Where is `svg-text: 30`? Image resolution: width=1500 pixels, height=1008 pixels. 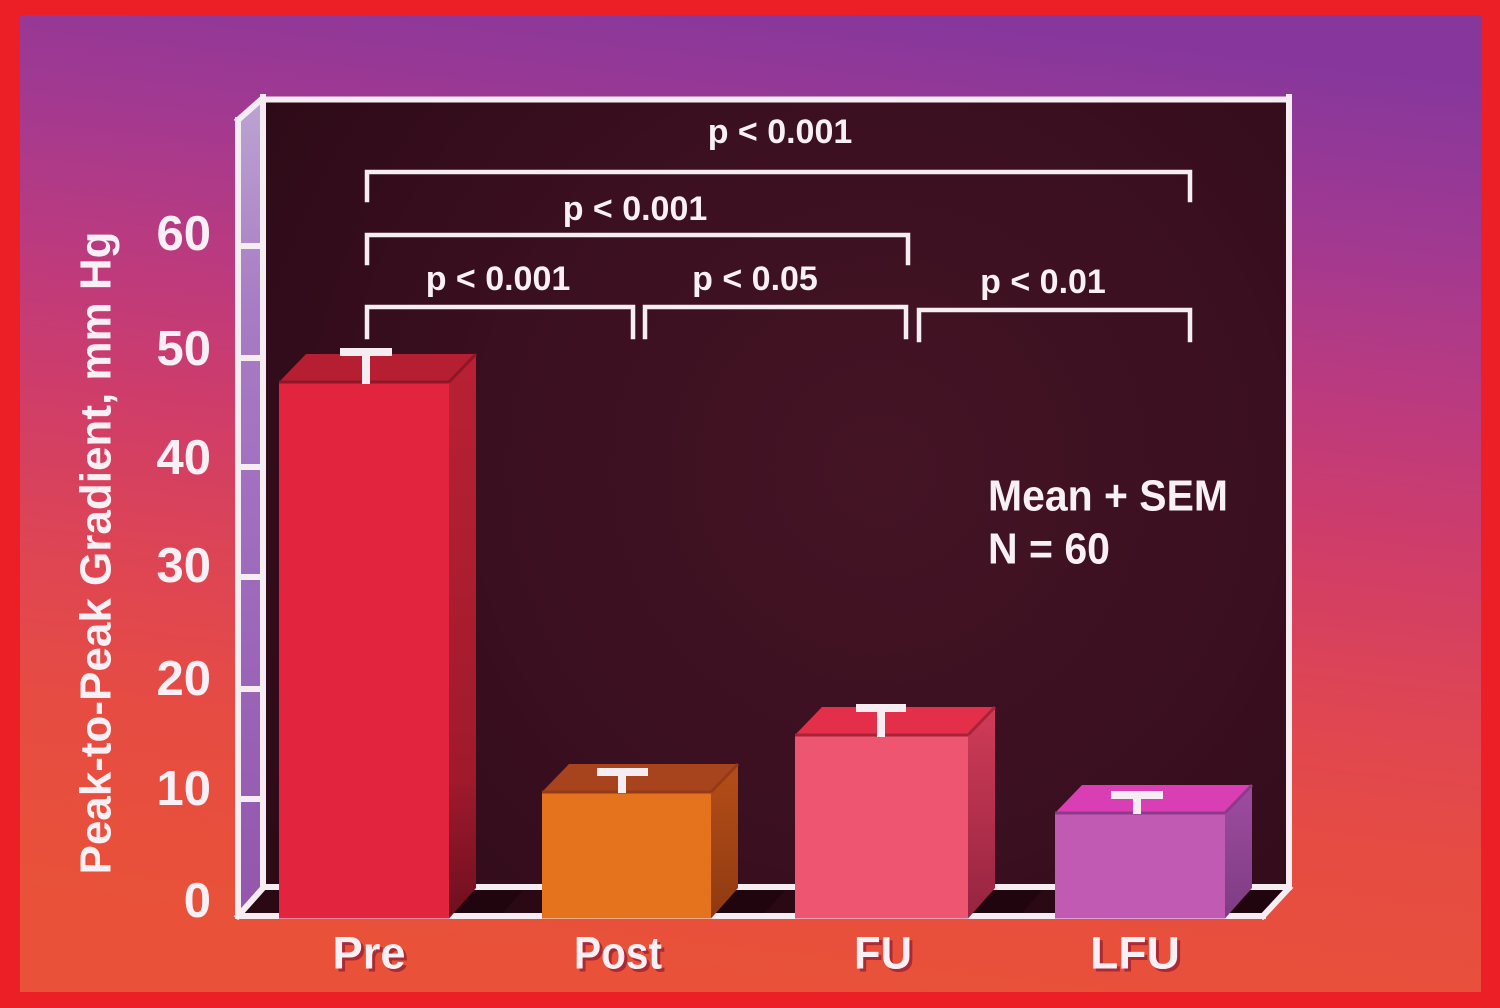 svg-text: 30 is located at coordinates (183, 566).